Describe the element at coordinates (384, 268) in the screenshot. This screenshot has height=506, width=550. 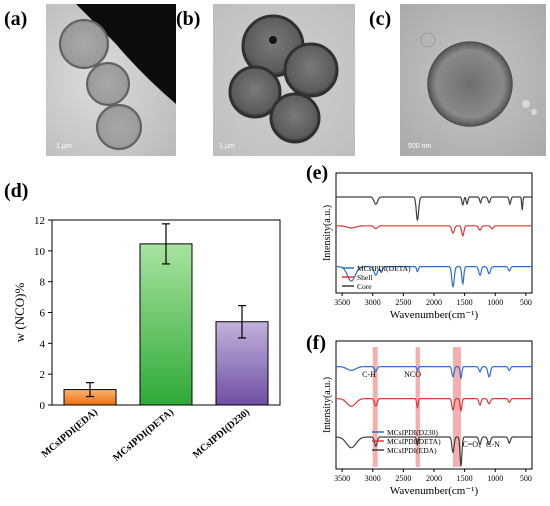
I see `chart-e-legend-label-0: MCsIPDI(DETA)` at that location.